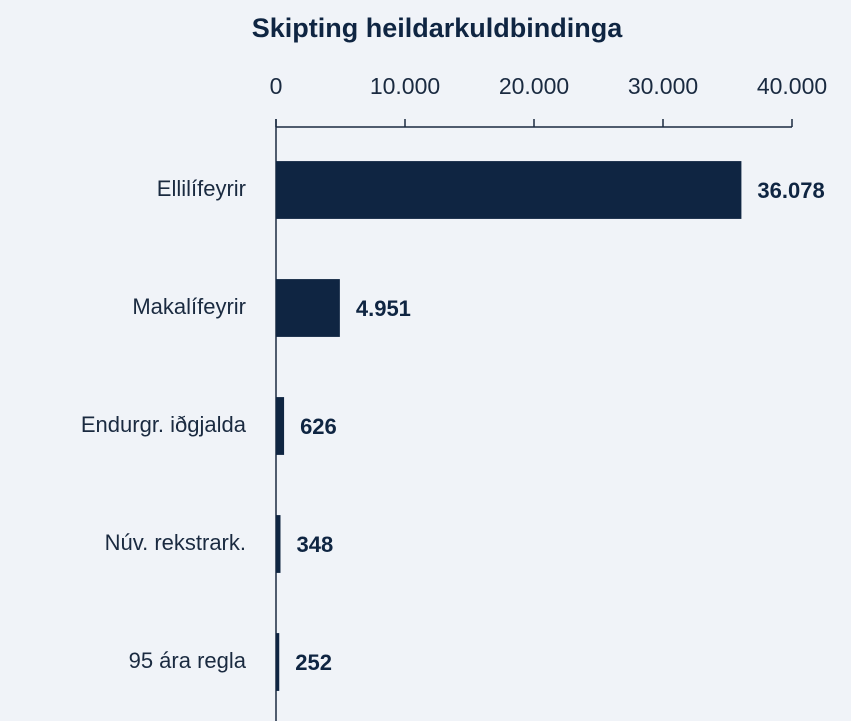 This screenshot has width=851, height=721. Describe the element at coordinates (534, 86) in the screenshot. I see `x-tick-label: 20.000` at that location.